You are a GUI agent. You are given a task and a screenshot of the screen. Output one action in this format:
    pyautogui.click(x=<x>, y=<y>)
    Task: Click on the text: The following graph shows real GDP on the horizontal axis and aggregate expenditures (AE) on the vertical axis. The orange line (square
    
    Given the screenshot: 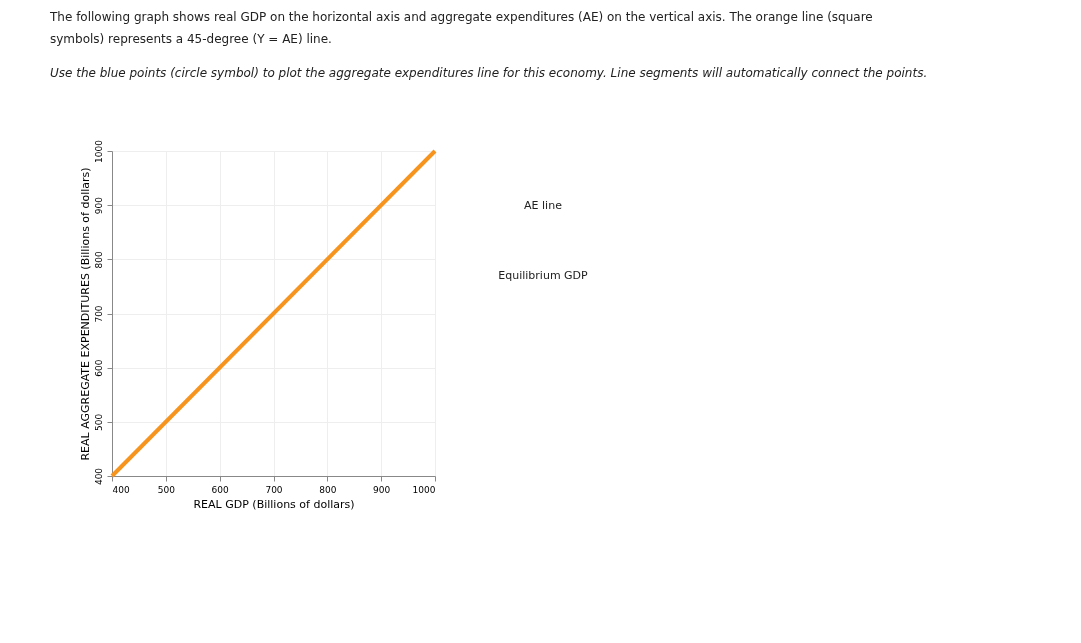 What is the action you would take?
    pyautogui.click(x=461, y=16)
    